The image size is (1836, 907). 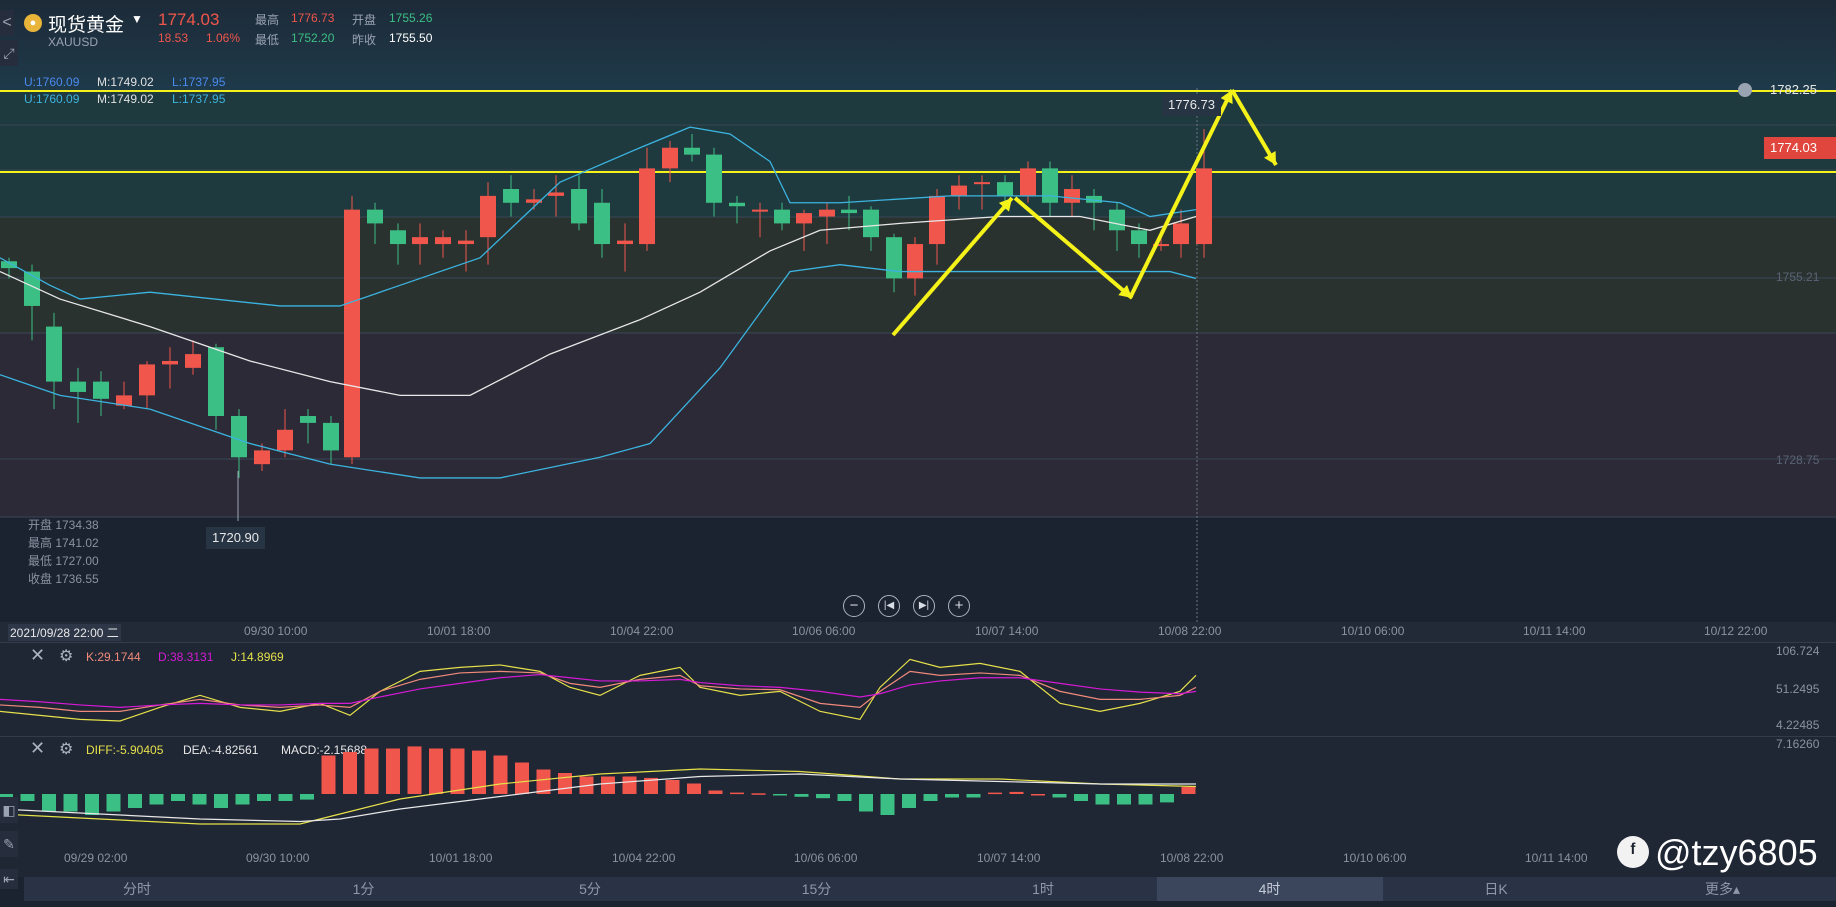 I want to click on boll-lower-1: L:1737.95, so click(x=199, y=82).